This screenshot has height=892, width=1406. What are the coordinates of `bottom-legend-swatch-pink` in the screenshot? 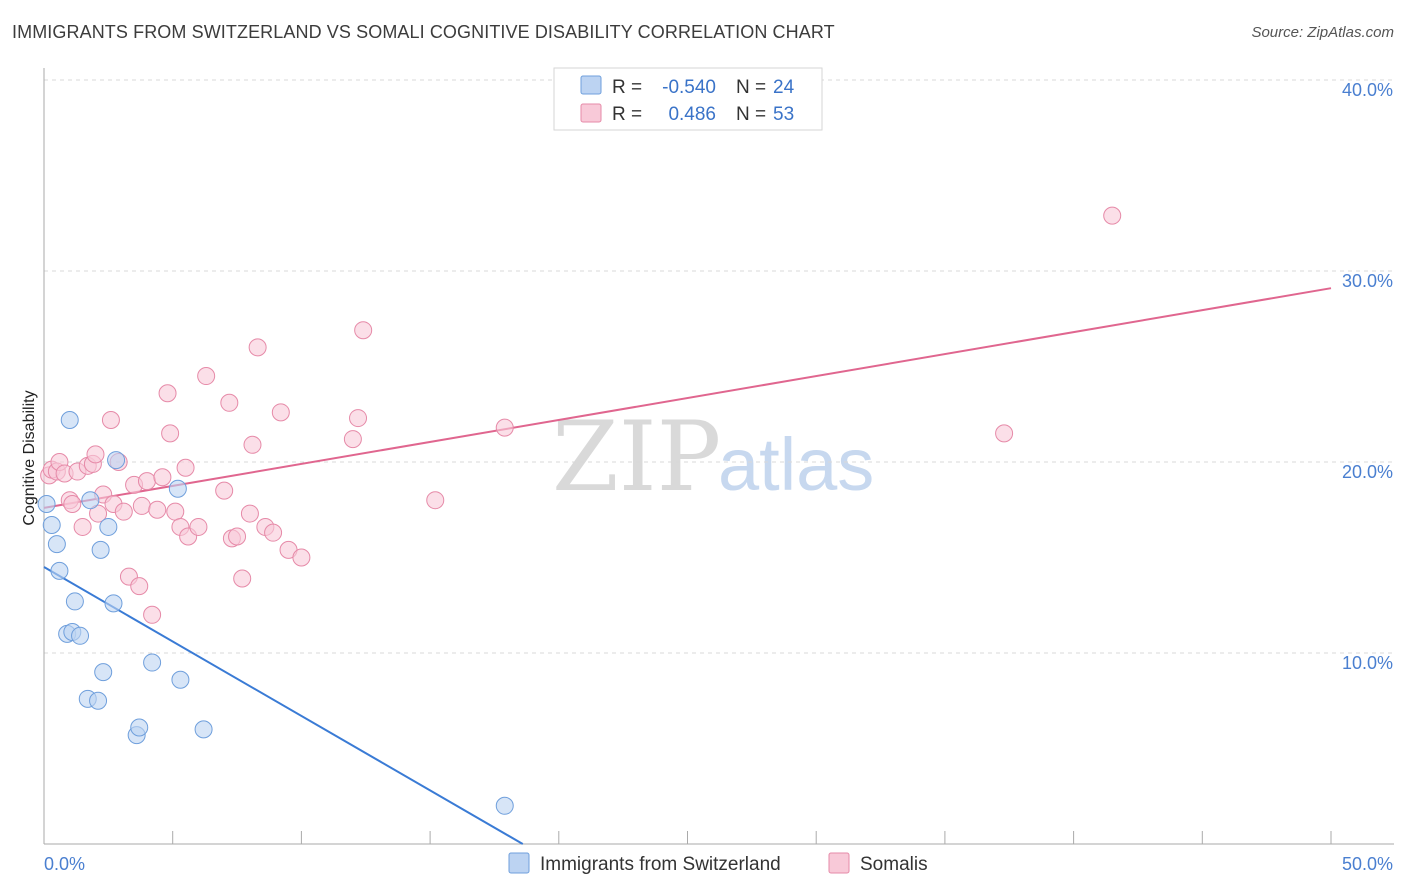 It's located at (839, 863).